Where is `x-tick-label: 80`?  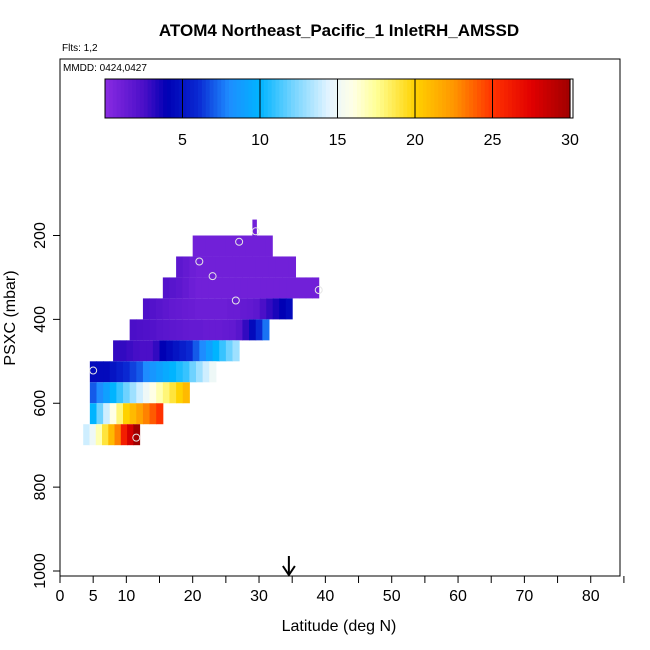 x-tick-label: 80 is located at coordinates (591, 596).